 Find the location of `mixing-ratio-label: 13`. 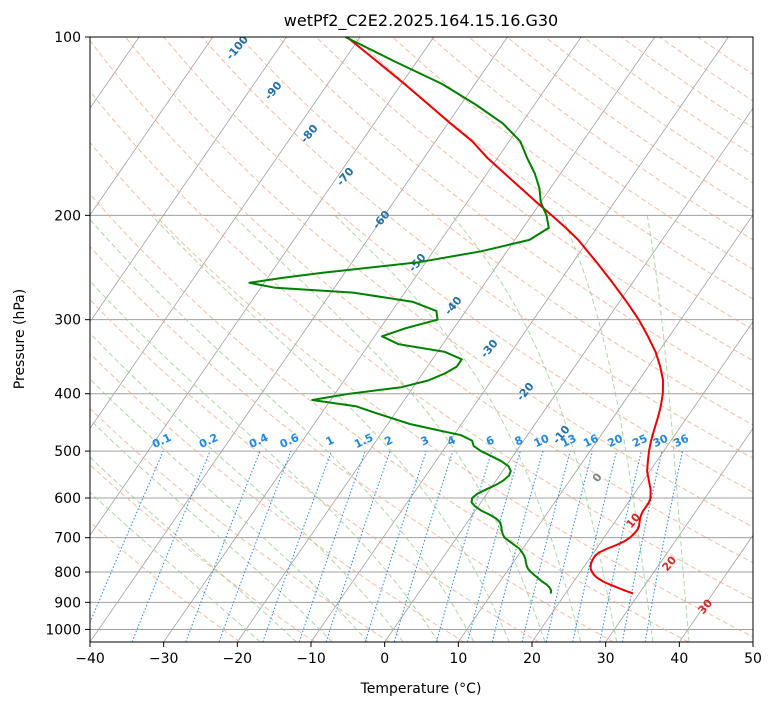

mixing-ratio-label: 13 is located at coordinates (568, 441).